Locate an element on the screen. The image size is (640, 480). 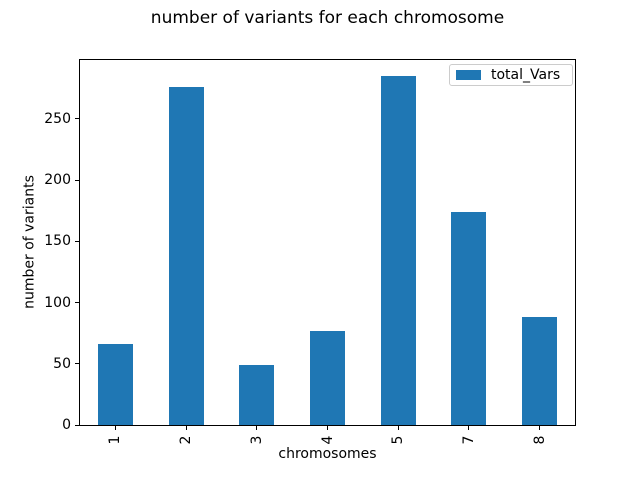
x-axis-label: chromosomes is located at coordinates (327, 454).